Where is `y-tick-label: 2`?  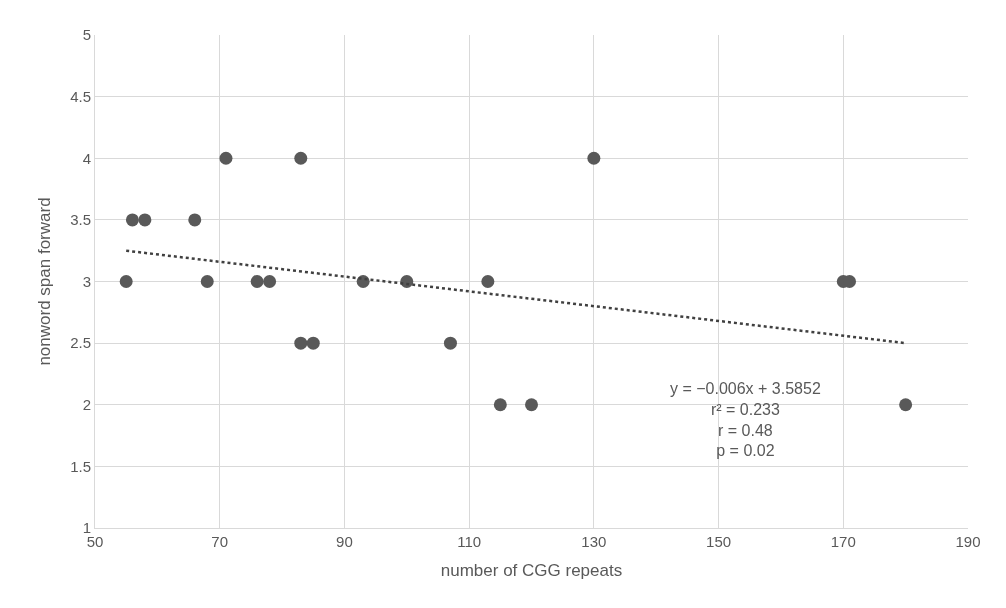
y-tick-label: 2 is located at coordinates (86, 404).